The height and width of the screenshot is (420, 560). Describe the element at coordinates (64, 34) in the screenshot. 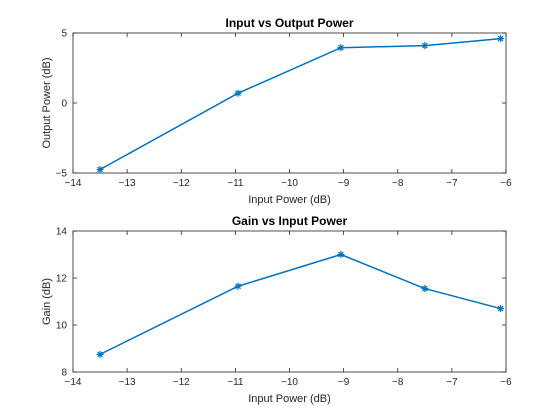

I see `y-tick-label: 5` at that location.